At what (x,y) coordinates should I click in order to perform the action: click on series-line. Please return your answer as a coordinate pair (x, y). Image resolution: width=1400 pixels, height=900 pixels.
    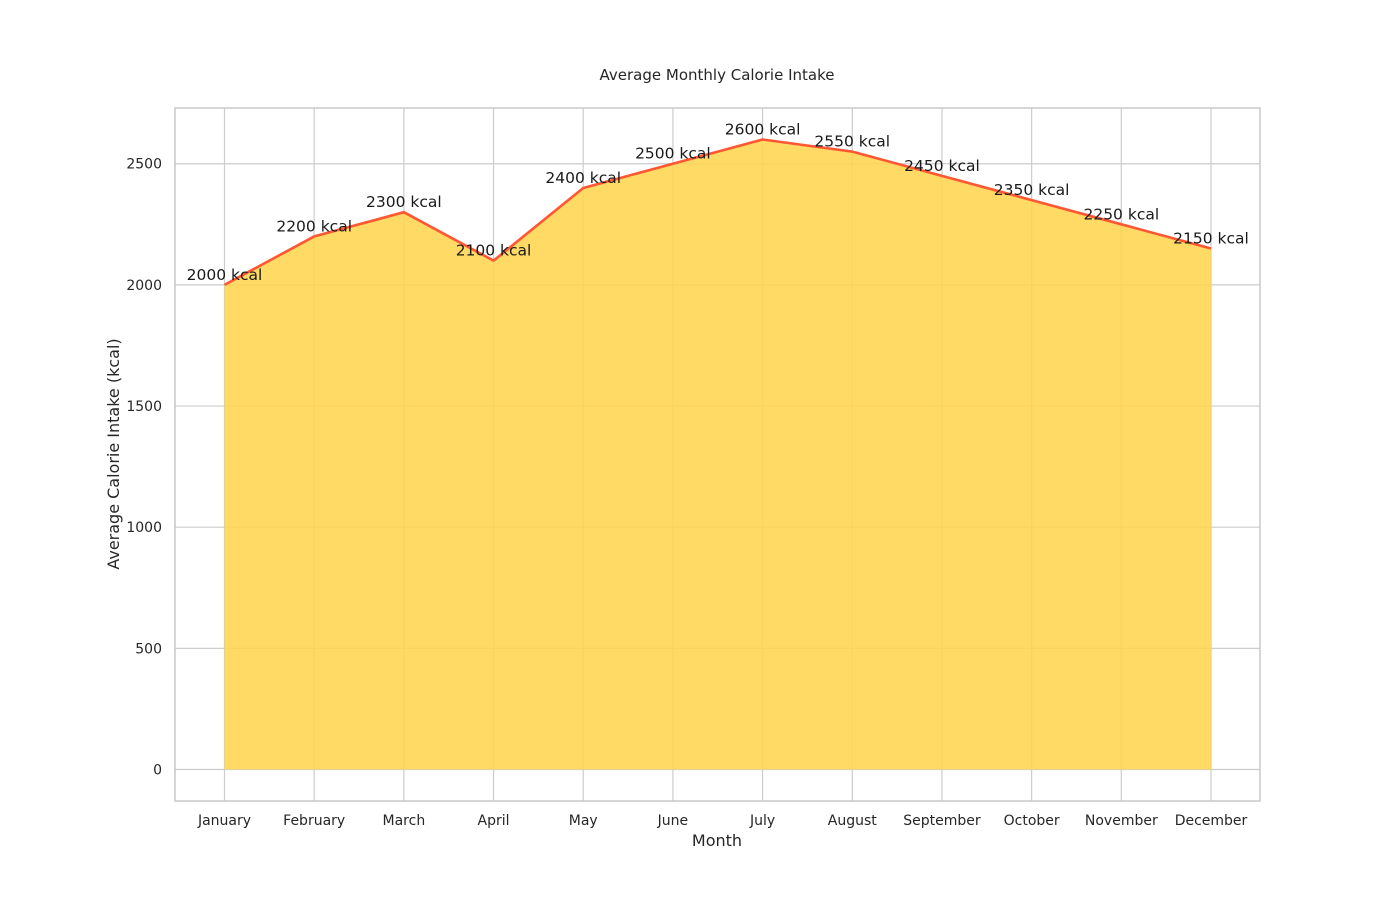
    Looking at the image, I should click on (717, 212).